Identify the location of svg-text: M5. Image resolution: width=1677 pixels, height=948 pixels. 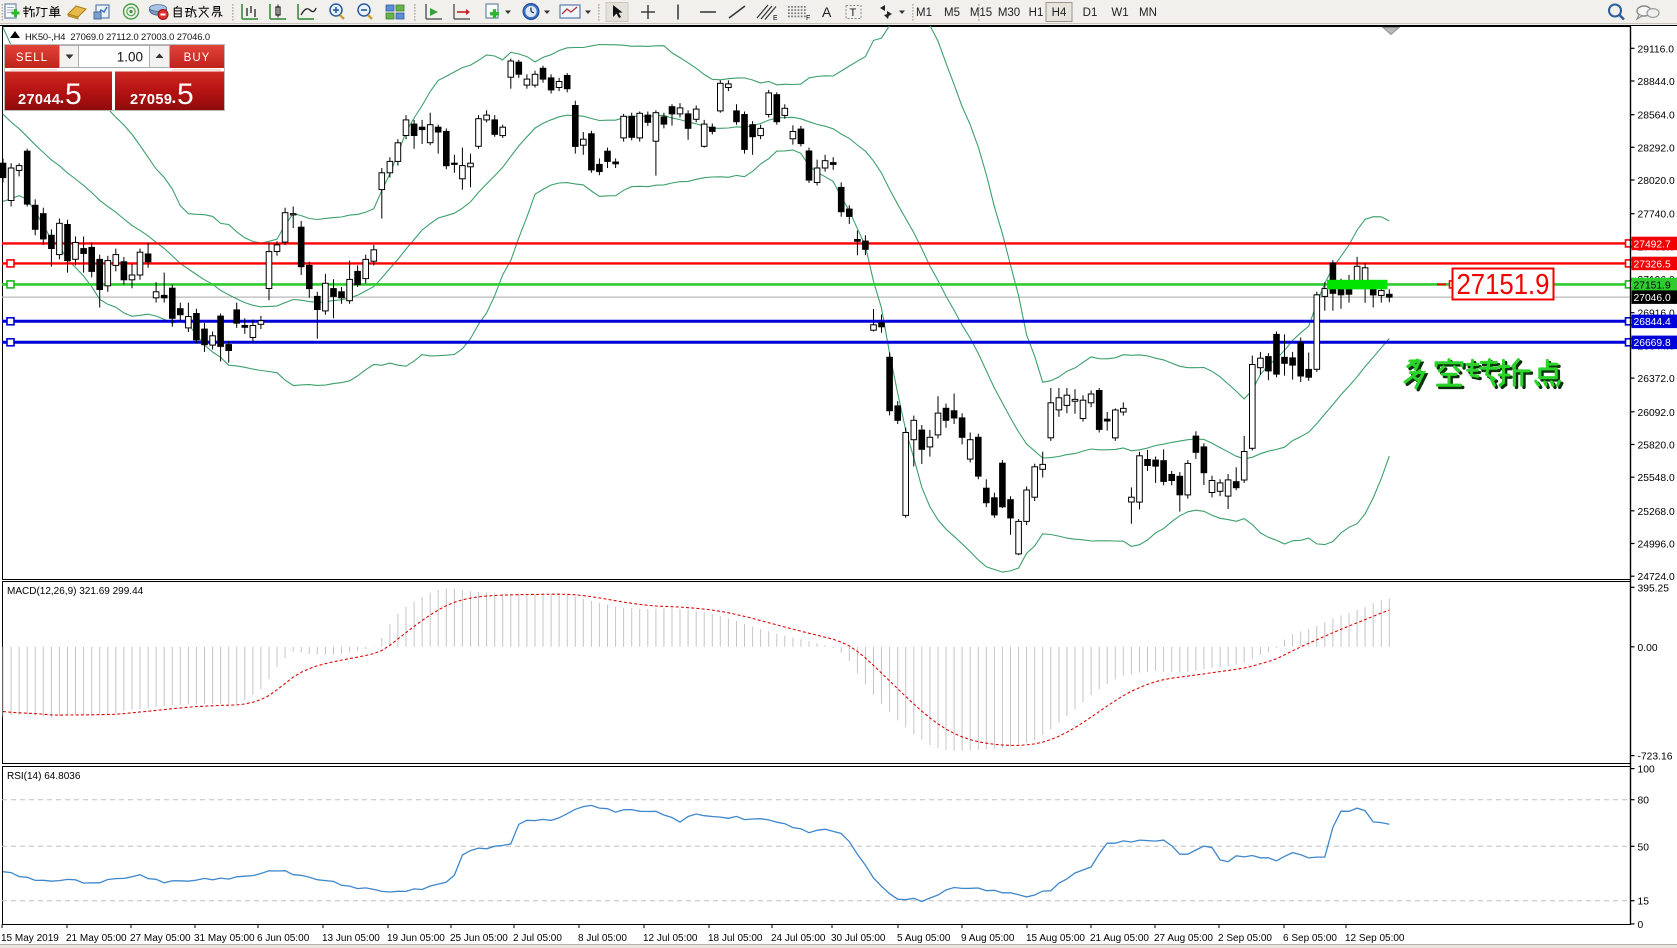
(952, 13).